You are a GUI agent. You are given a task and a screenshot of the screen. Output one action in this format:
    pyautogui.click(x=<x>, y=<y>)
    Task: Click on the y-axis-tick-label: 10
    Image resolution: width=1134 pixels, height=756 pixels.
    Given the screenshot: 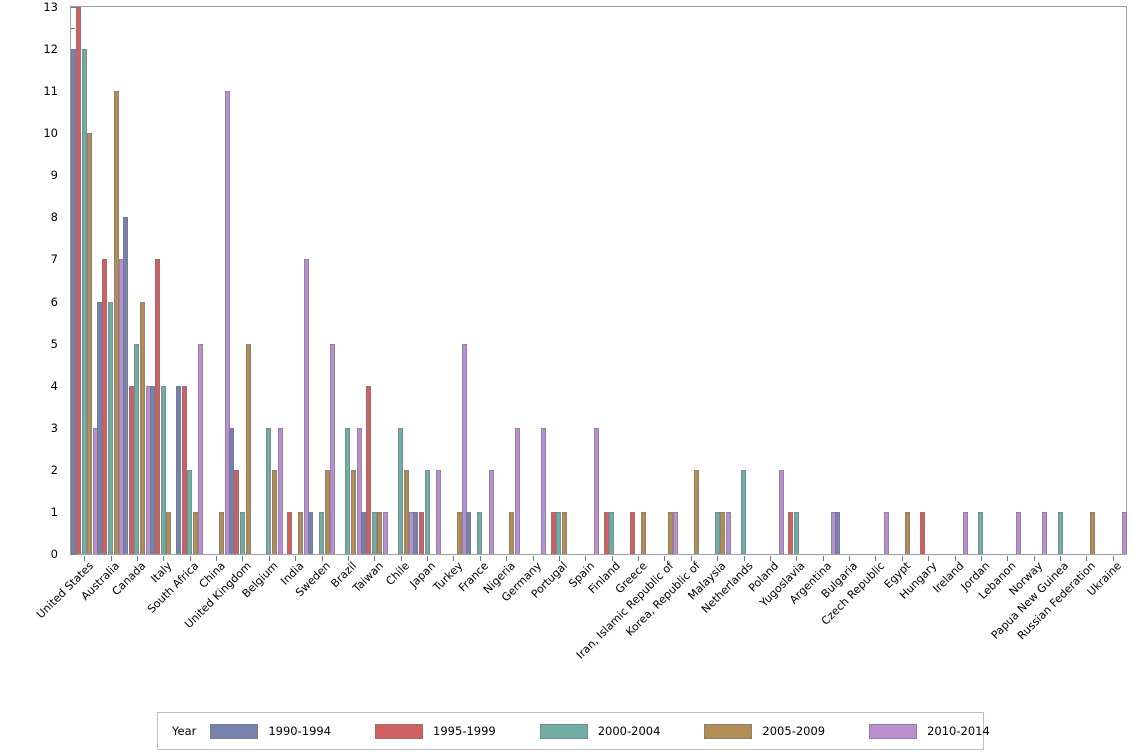 What is the action you would take?
    pyautogui.click(x=50, y=133)
    